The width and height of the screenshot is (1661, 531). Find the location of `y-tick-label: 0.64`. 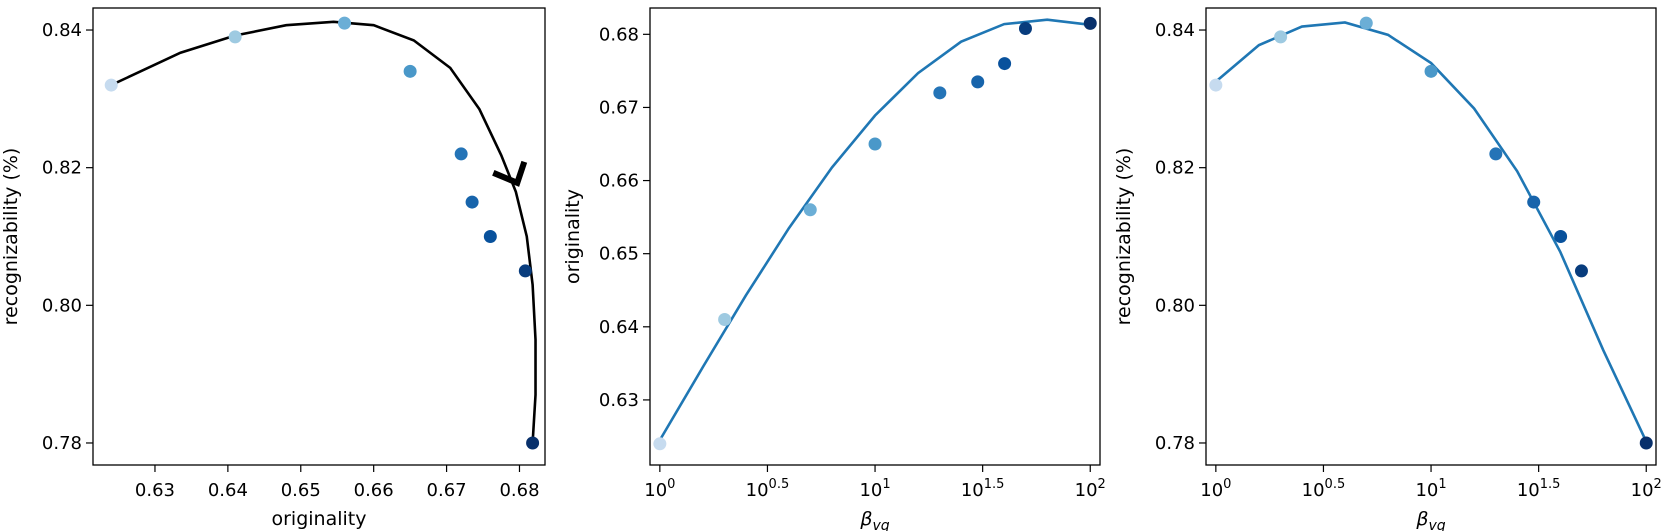

y-tick-label: 0.64 is located at coordinates (619, 327).